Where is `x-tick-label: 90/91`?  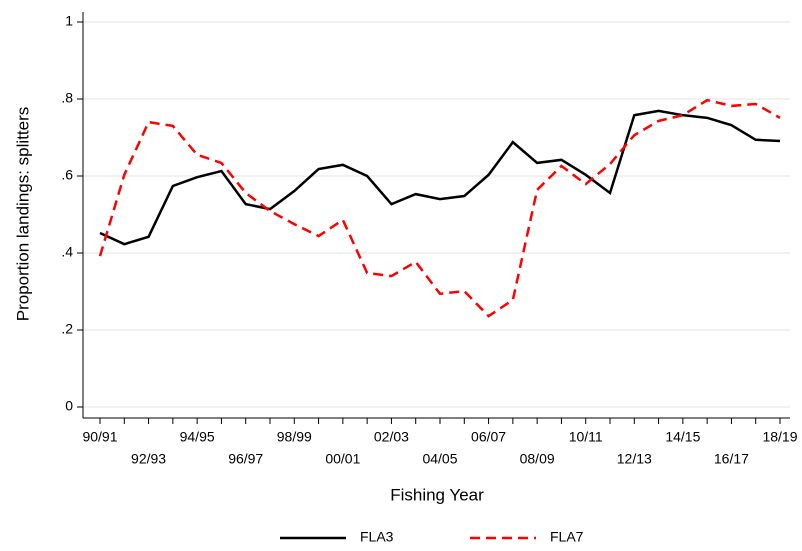 x-tick-label: 90/91 is located at coordinates (99, 437).